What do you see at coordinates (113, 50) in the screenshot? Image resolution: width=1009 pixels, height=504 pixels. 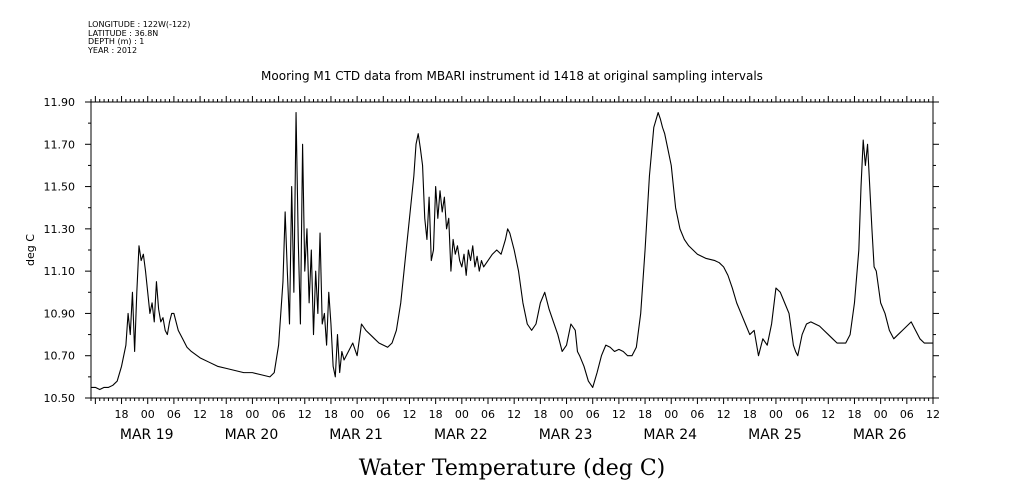 I see `year-text: YEAR : 2012` at bounding box center [113, 50].